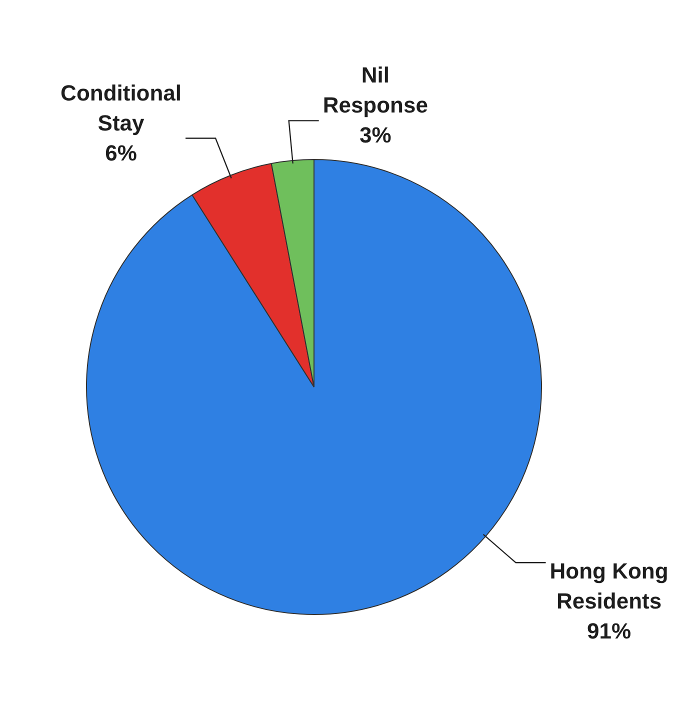  What do you see at coordinates (375, 90) in the screenshot?
I see `slice-label: Nil Response` at bounding box center [375, 90].